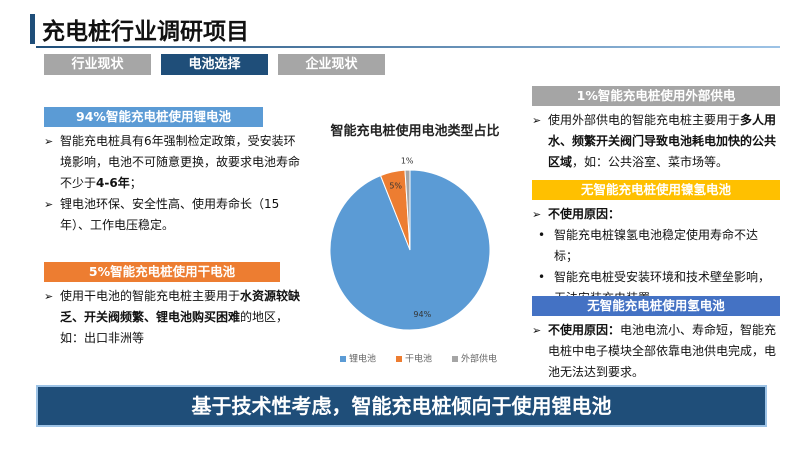 The image size is (800, 450). I want to click on slide-title: 充电桩行业调研项目, so click(145, 32).